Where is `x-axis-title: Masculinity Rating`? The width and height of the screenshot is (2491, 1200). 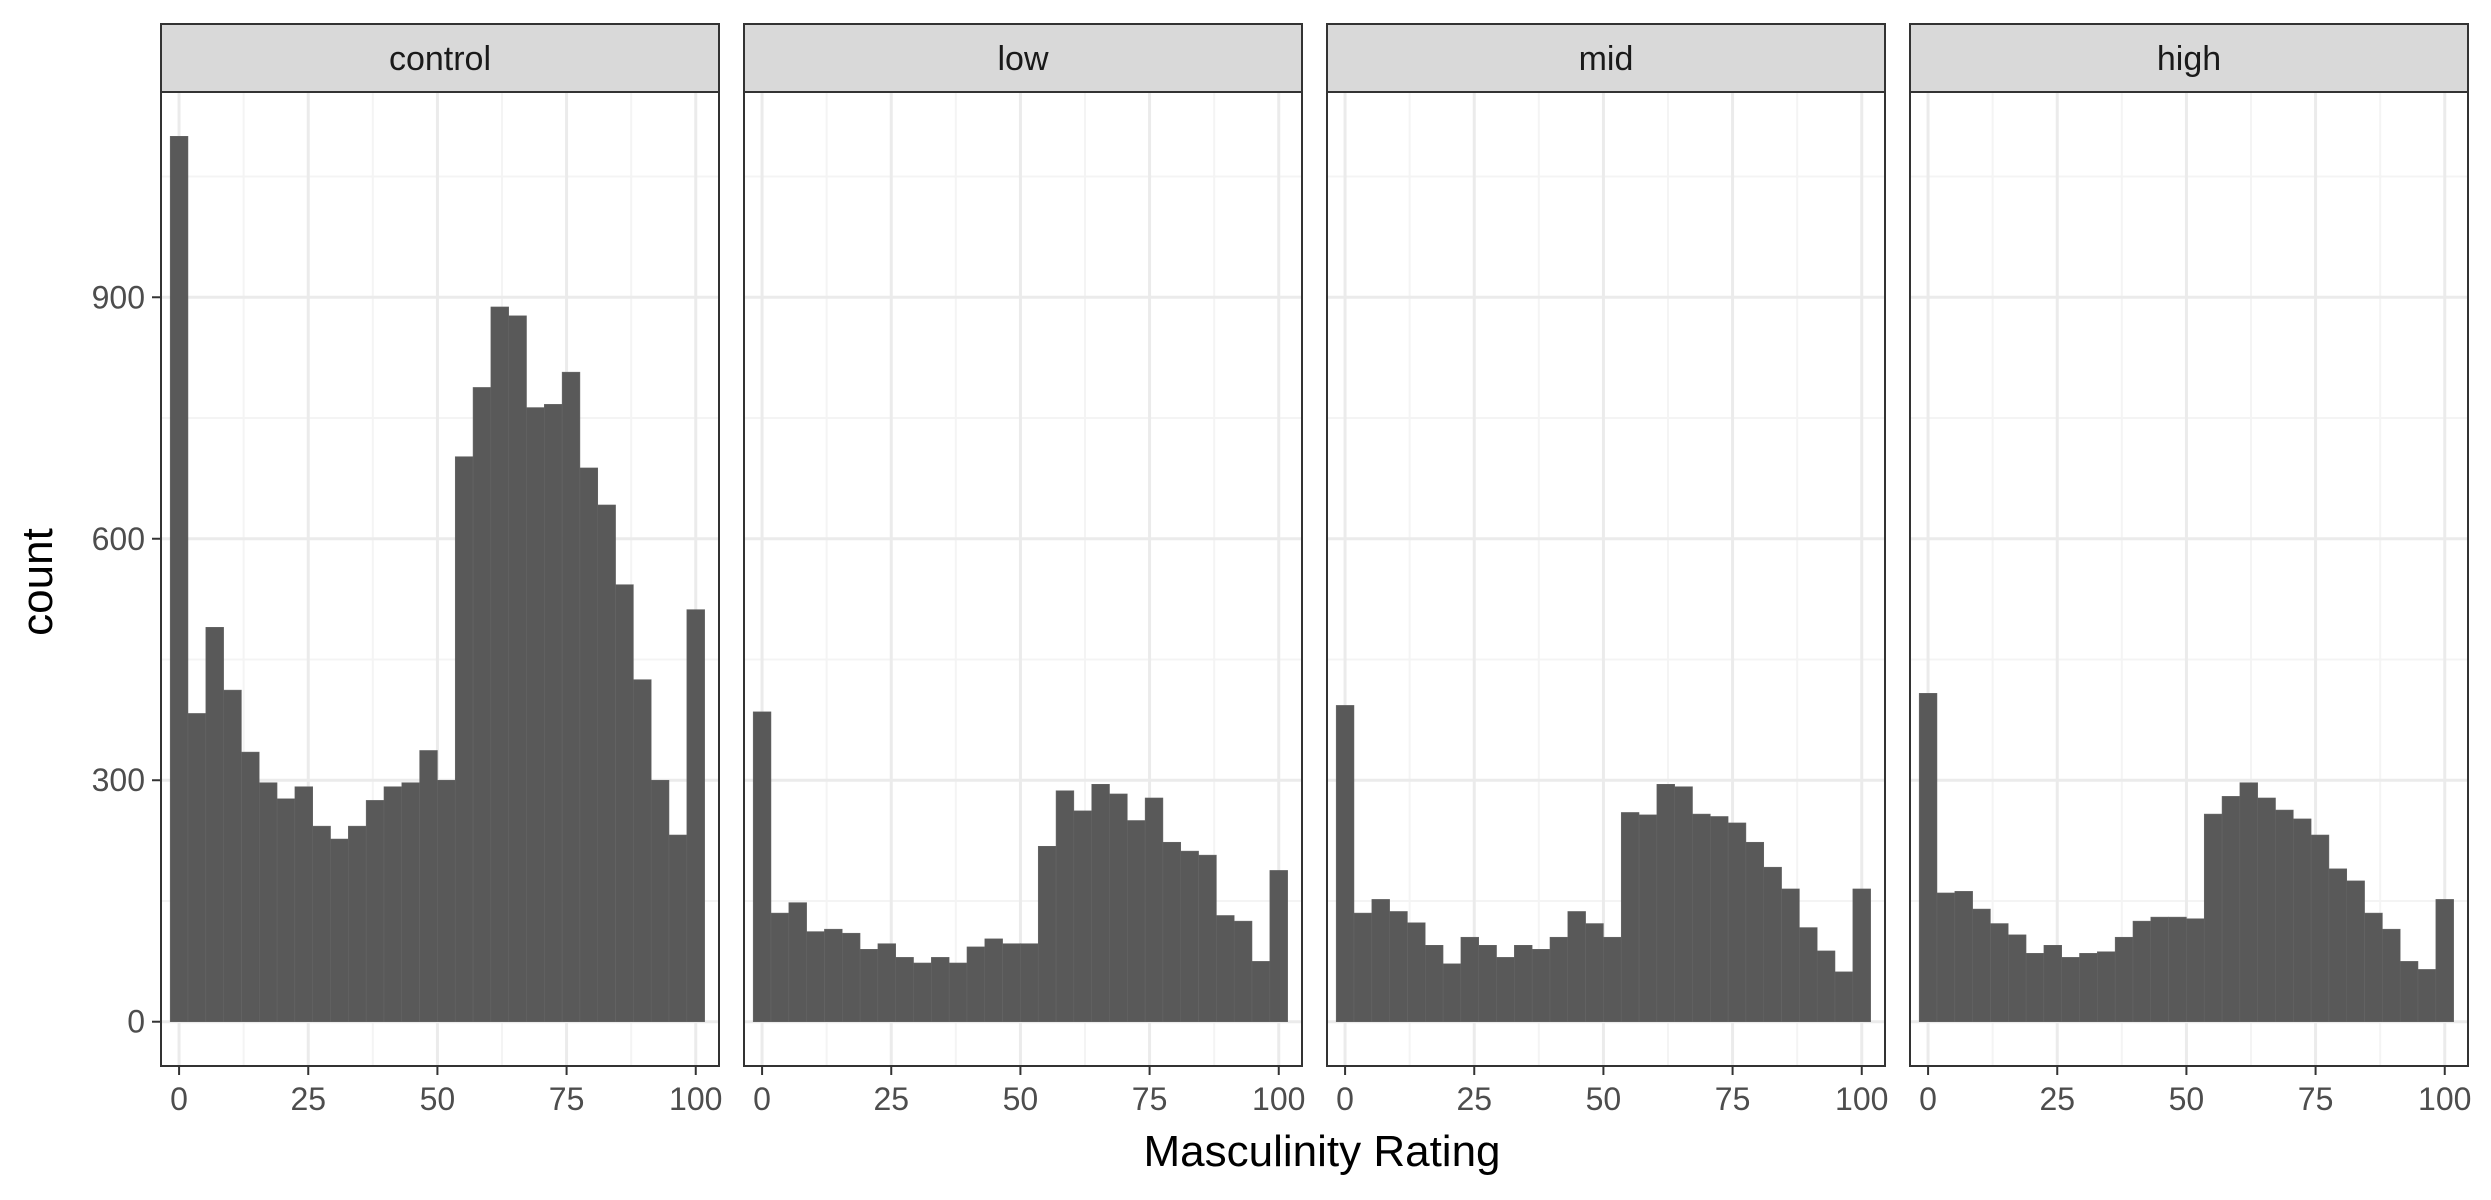 x-axis-title: Masculinity Rating is located at coordinates (1321, 1151).